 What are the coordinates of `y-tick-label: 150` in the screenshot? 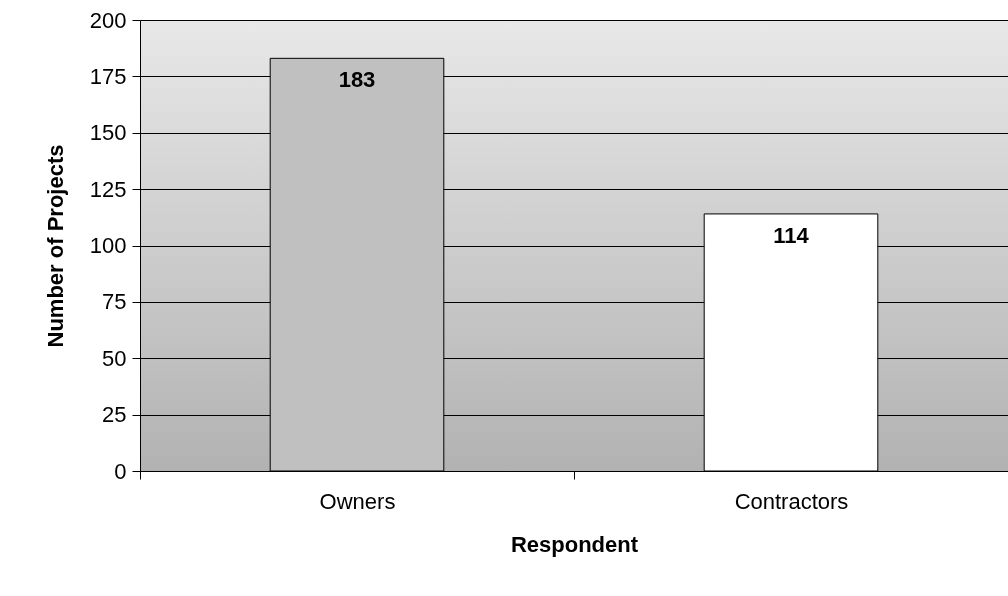 It's located at (108, 133).